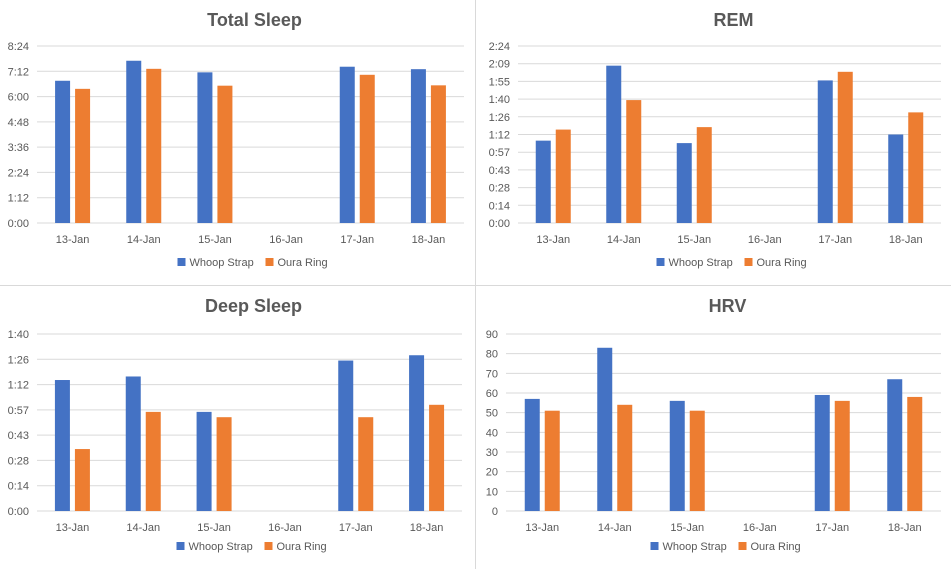 The width and height of the screenshot is (951, 569). What do you see at coordinates (82, 480) in the screenshot?
I see `bar-oura-ring-13-jan` at bounding box center [82, 480].